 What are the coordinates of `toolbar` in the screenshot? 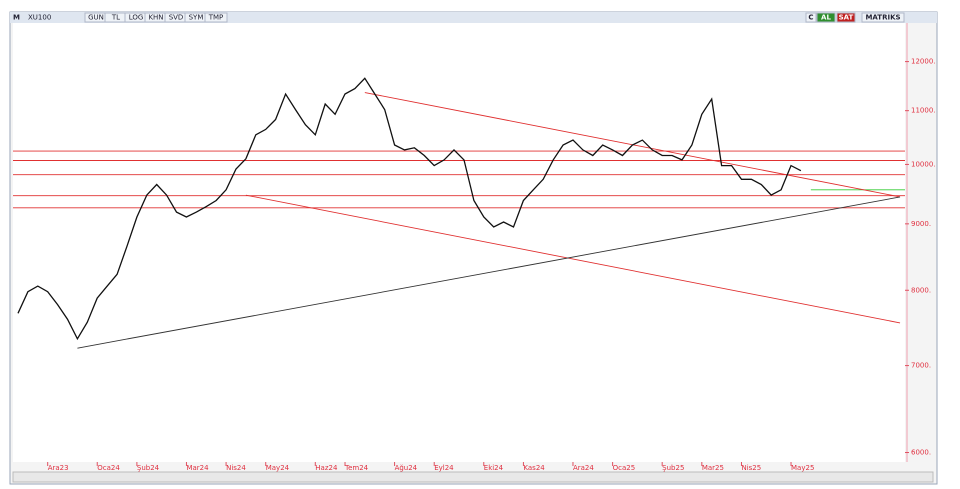 It's located at (473, 17).